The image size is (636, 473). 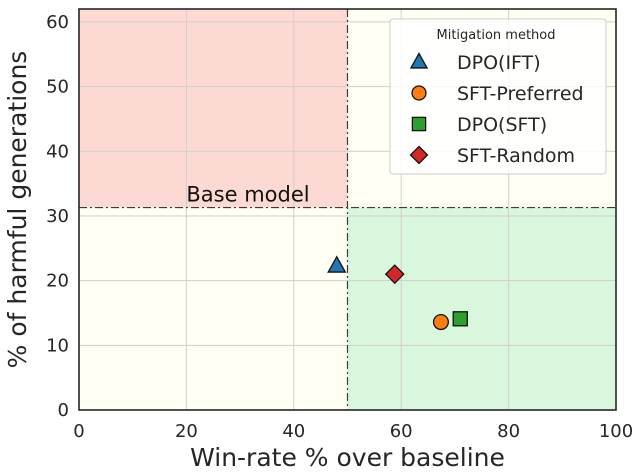 I want to click on legend-marker-sft-preferred, so click(x=419, y=93).